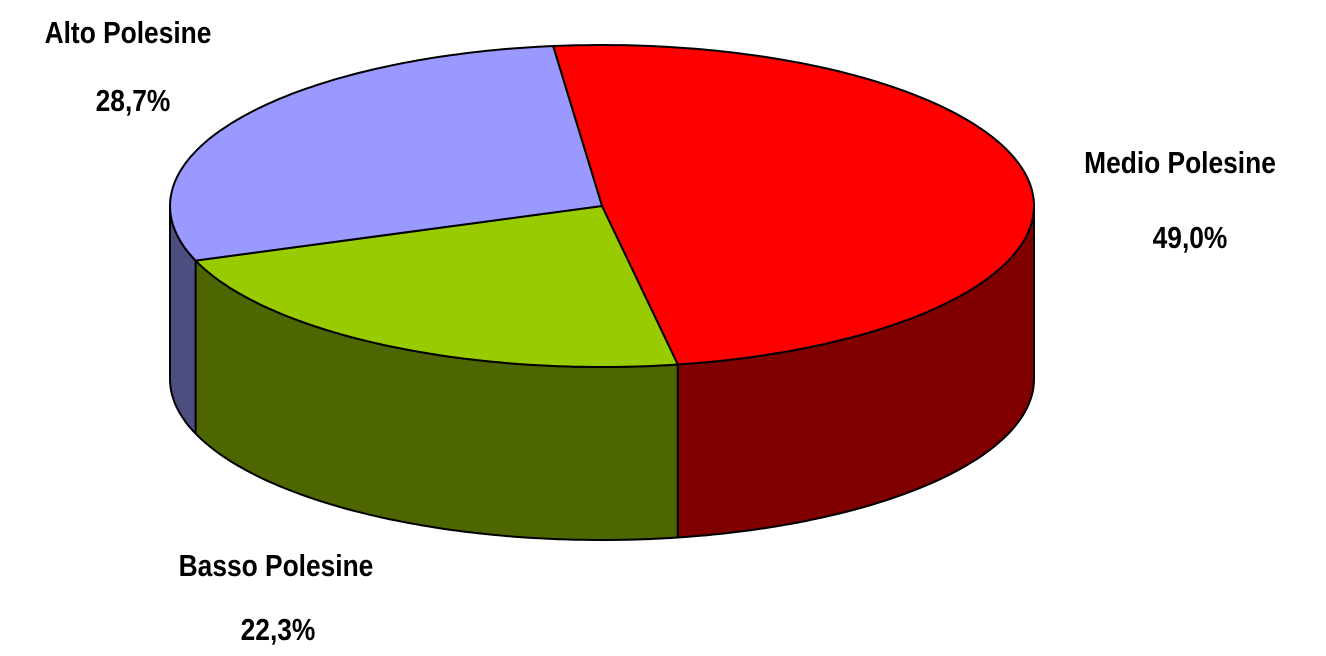 The width and height of the screenshot is (1326, 656). What do you see at coordinates (133, 101) in the screenshot?
I see `value-label: 28,7%` at bounding box center [133, 101].